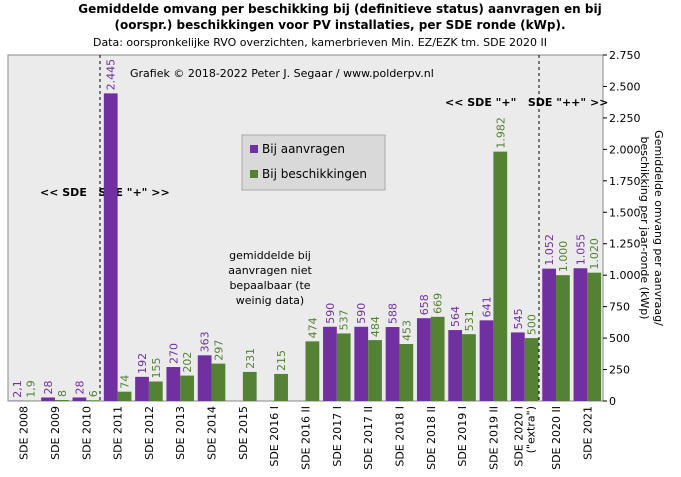 Image resolution: width=681 pixels, height=477 pixels. What do you see at coordinates (270, 300) in the screenshot?
I see `annotation: weinig data)` at bounding box center [270, 300].